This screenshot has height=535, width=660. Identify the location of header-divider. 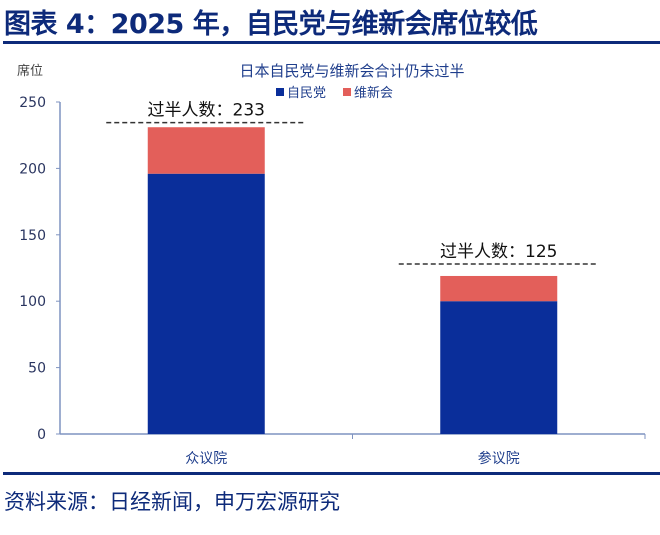
(331, 42).